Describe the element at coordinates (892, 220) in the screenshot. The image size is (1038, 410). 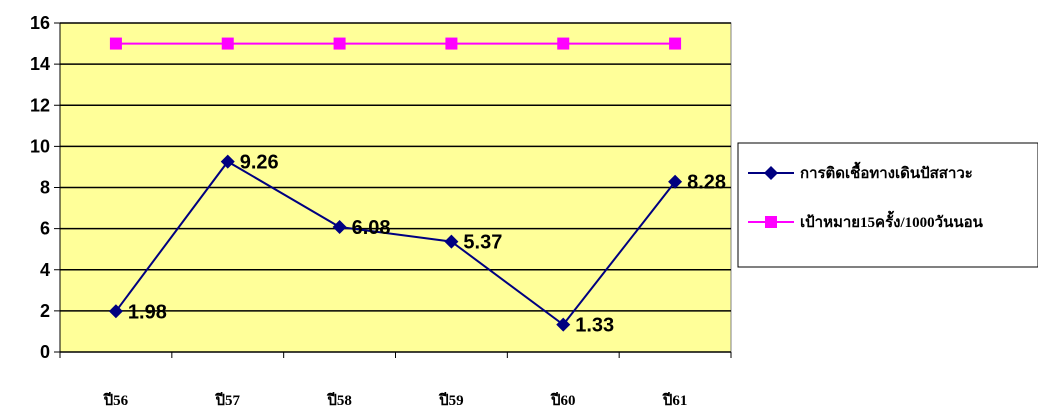
I see `legend-label-2: เป้าหมาย15ครั้ง/1000วันนอน` at that location.